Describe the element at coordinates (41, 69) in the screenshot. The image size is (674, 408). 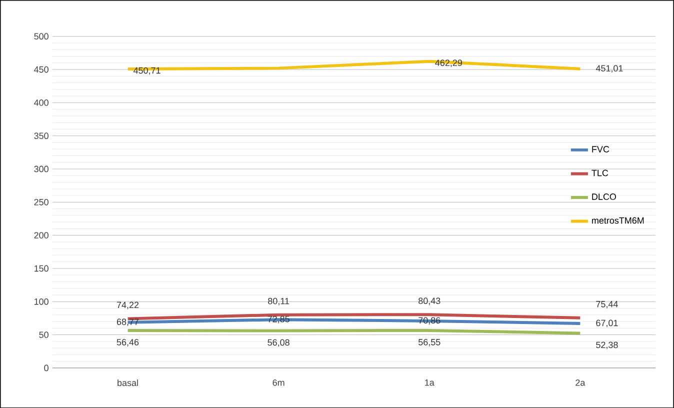
I see `y-tick-label: 450` at that location.